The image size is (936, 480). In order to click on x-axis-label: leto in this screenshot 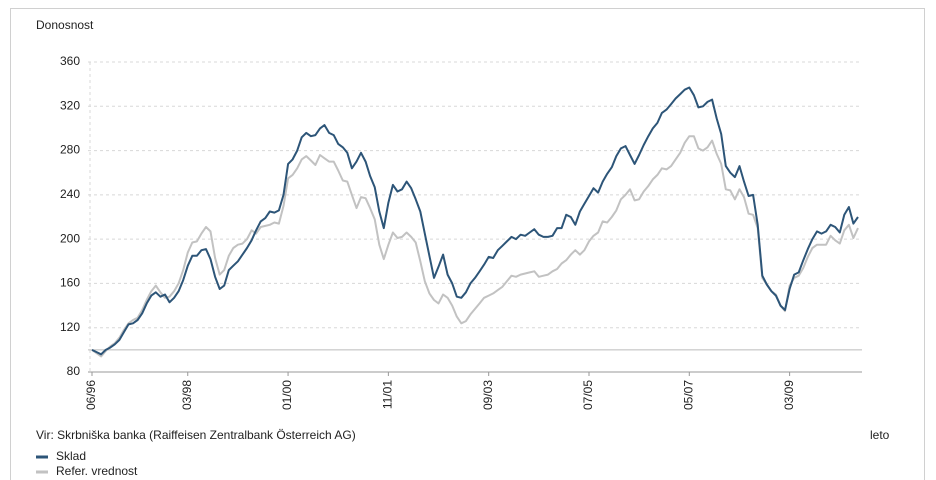, I will do `click(880, 435)`.